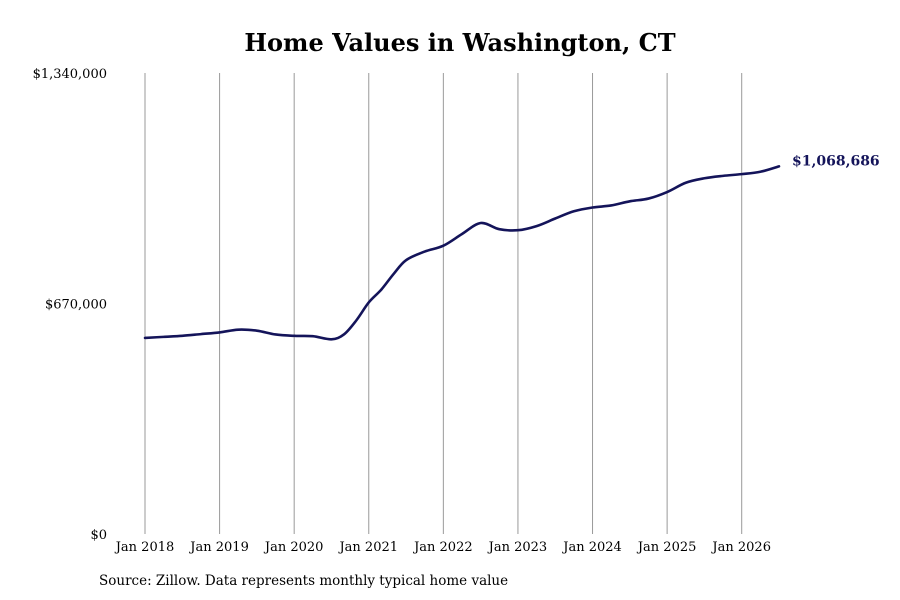 The width and height of the screenshot is (900, 600). I want to click on y-tick-label: $670,000, so click(76, 305).